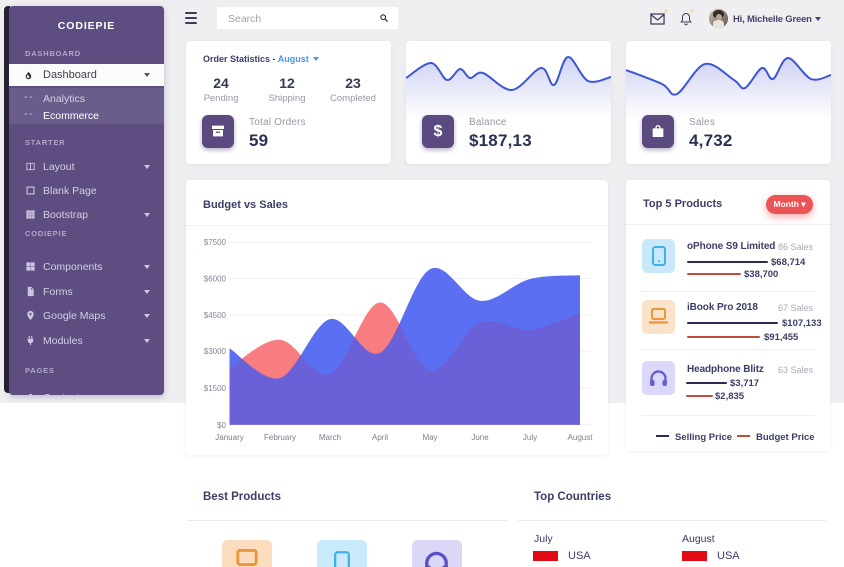 The image size is (844, 567). I want to click on svg-text: April, so click(380, 437).